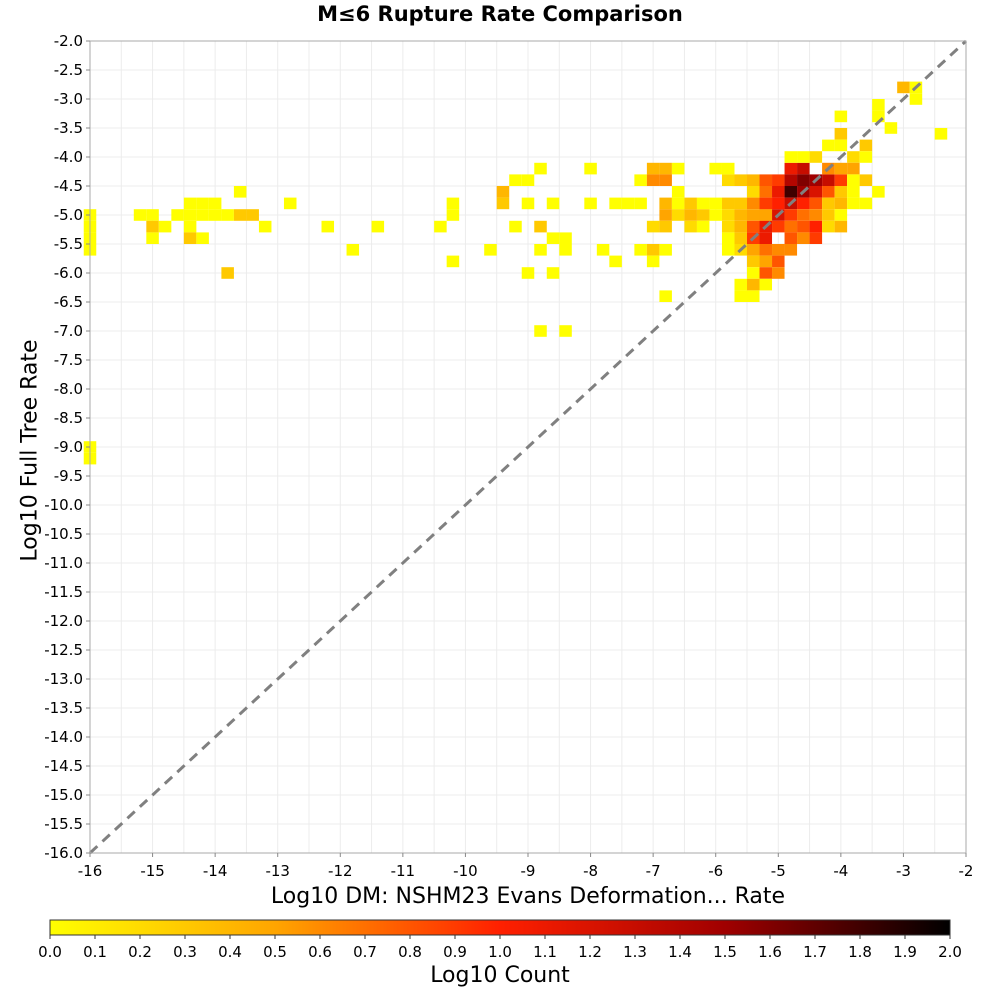 The width and height of the screenshot is (1000, 1000). Describe the element at coordinates (410, 952) in the screenshot. I see `colorbar-tick-label: 0.8` at that location.